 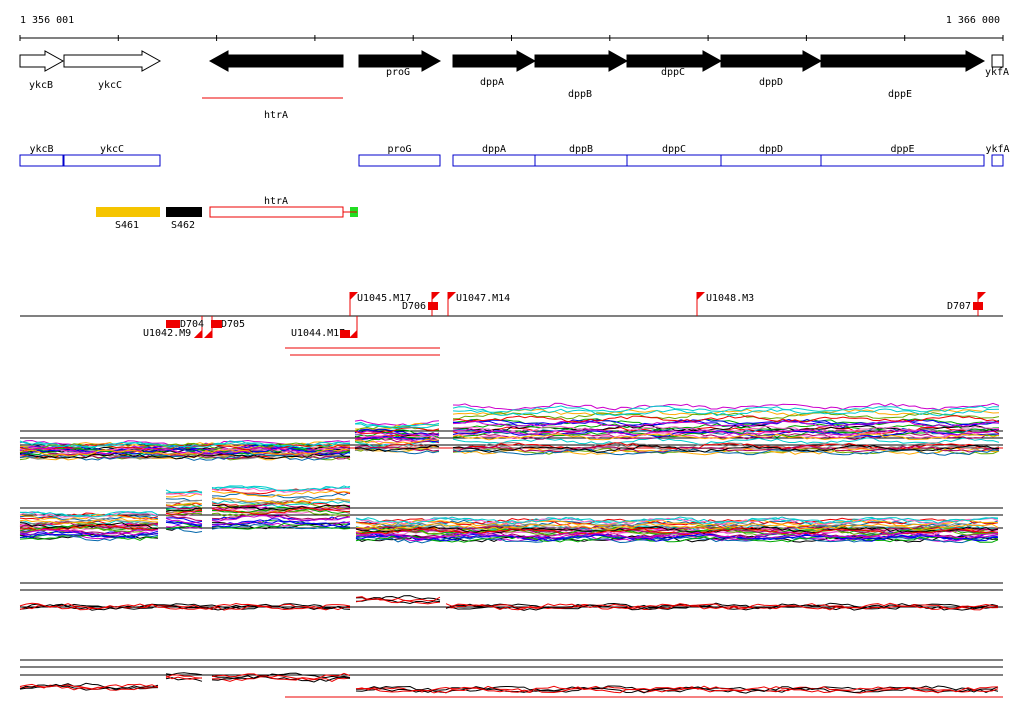 I want to click on transcript-label: D706, so click(x=414, y=306).